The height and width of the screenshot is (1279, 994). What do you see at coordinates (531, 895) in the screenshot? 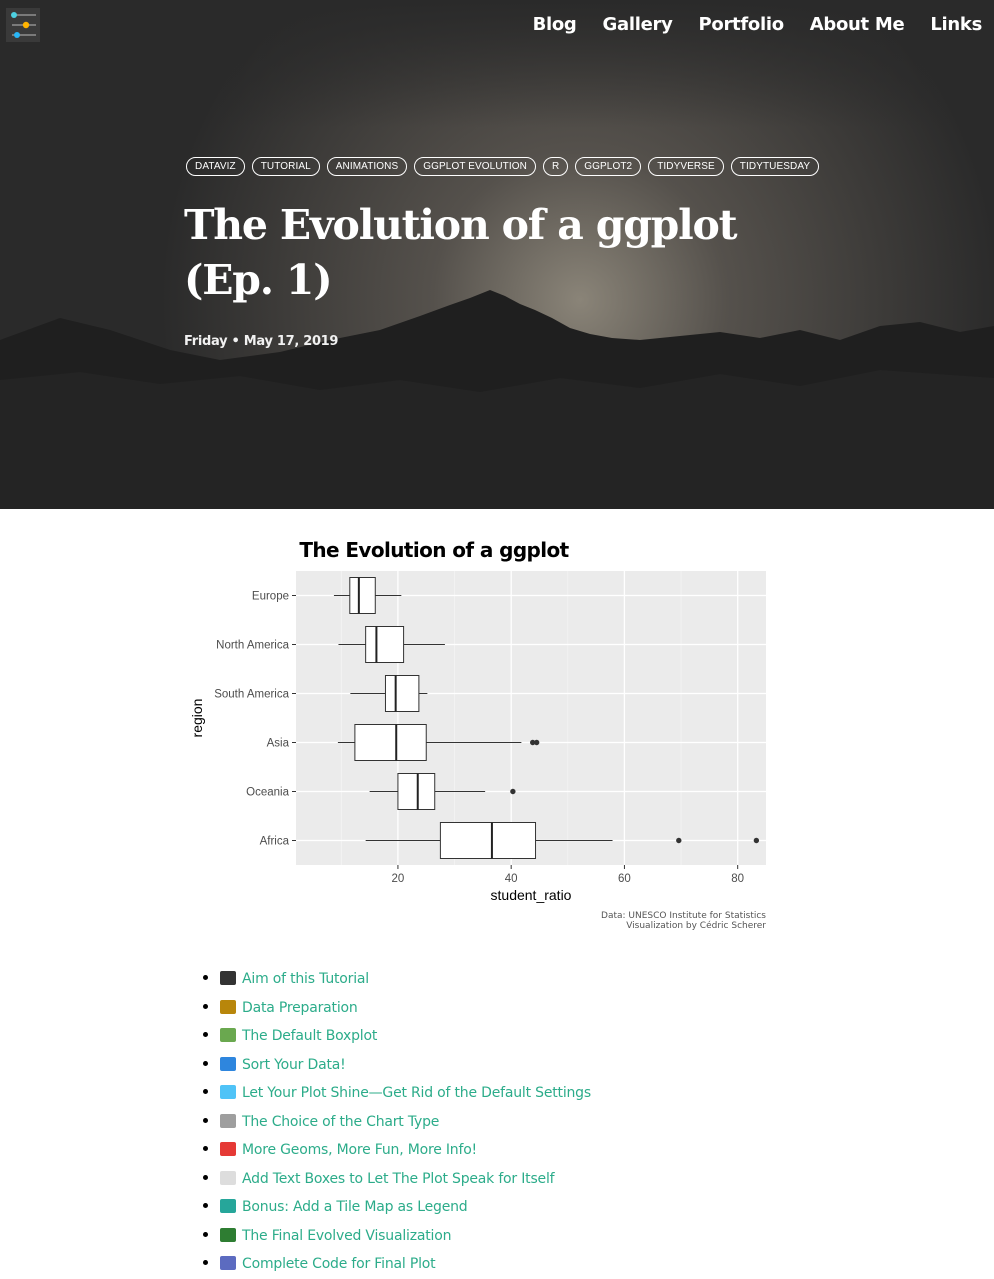
I see `x-axis-label: student_ratio` at bounding box center [531, 895].